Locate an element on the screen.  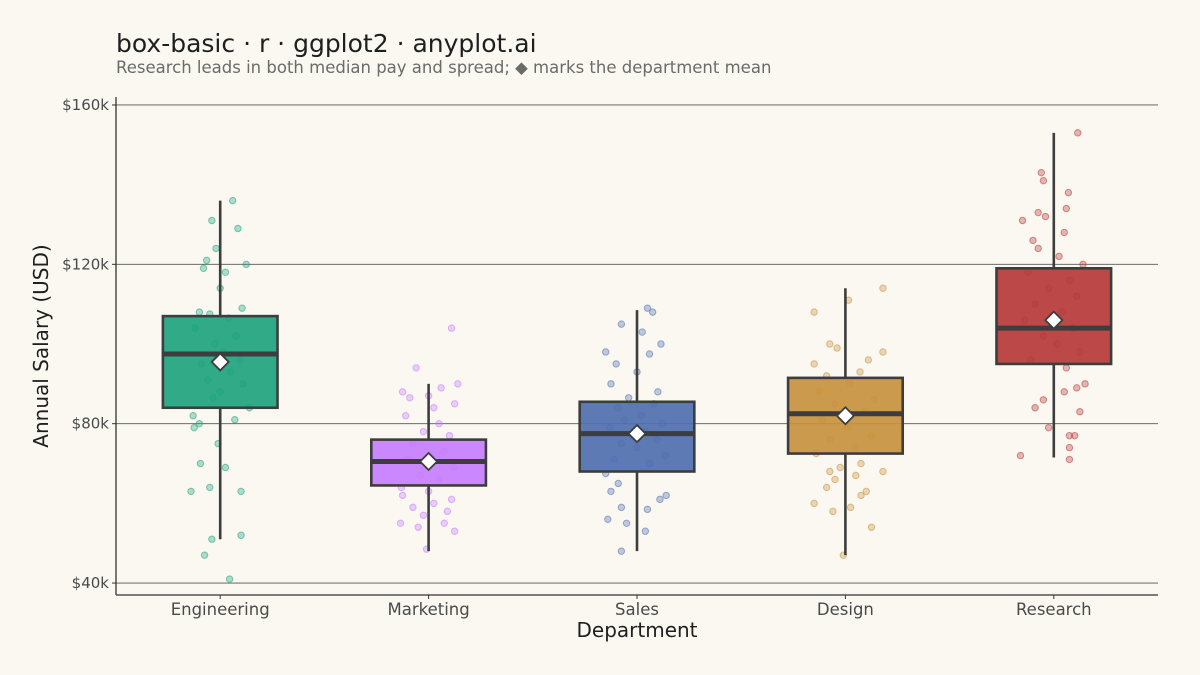
box-design is located at coordinates (845, 422).